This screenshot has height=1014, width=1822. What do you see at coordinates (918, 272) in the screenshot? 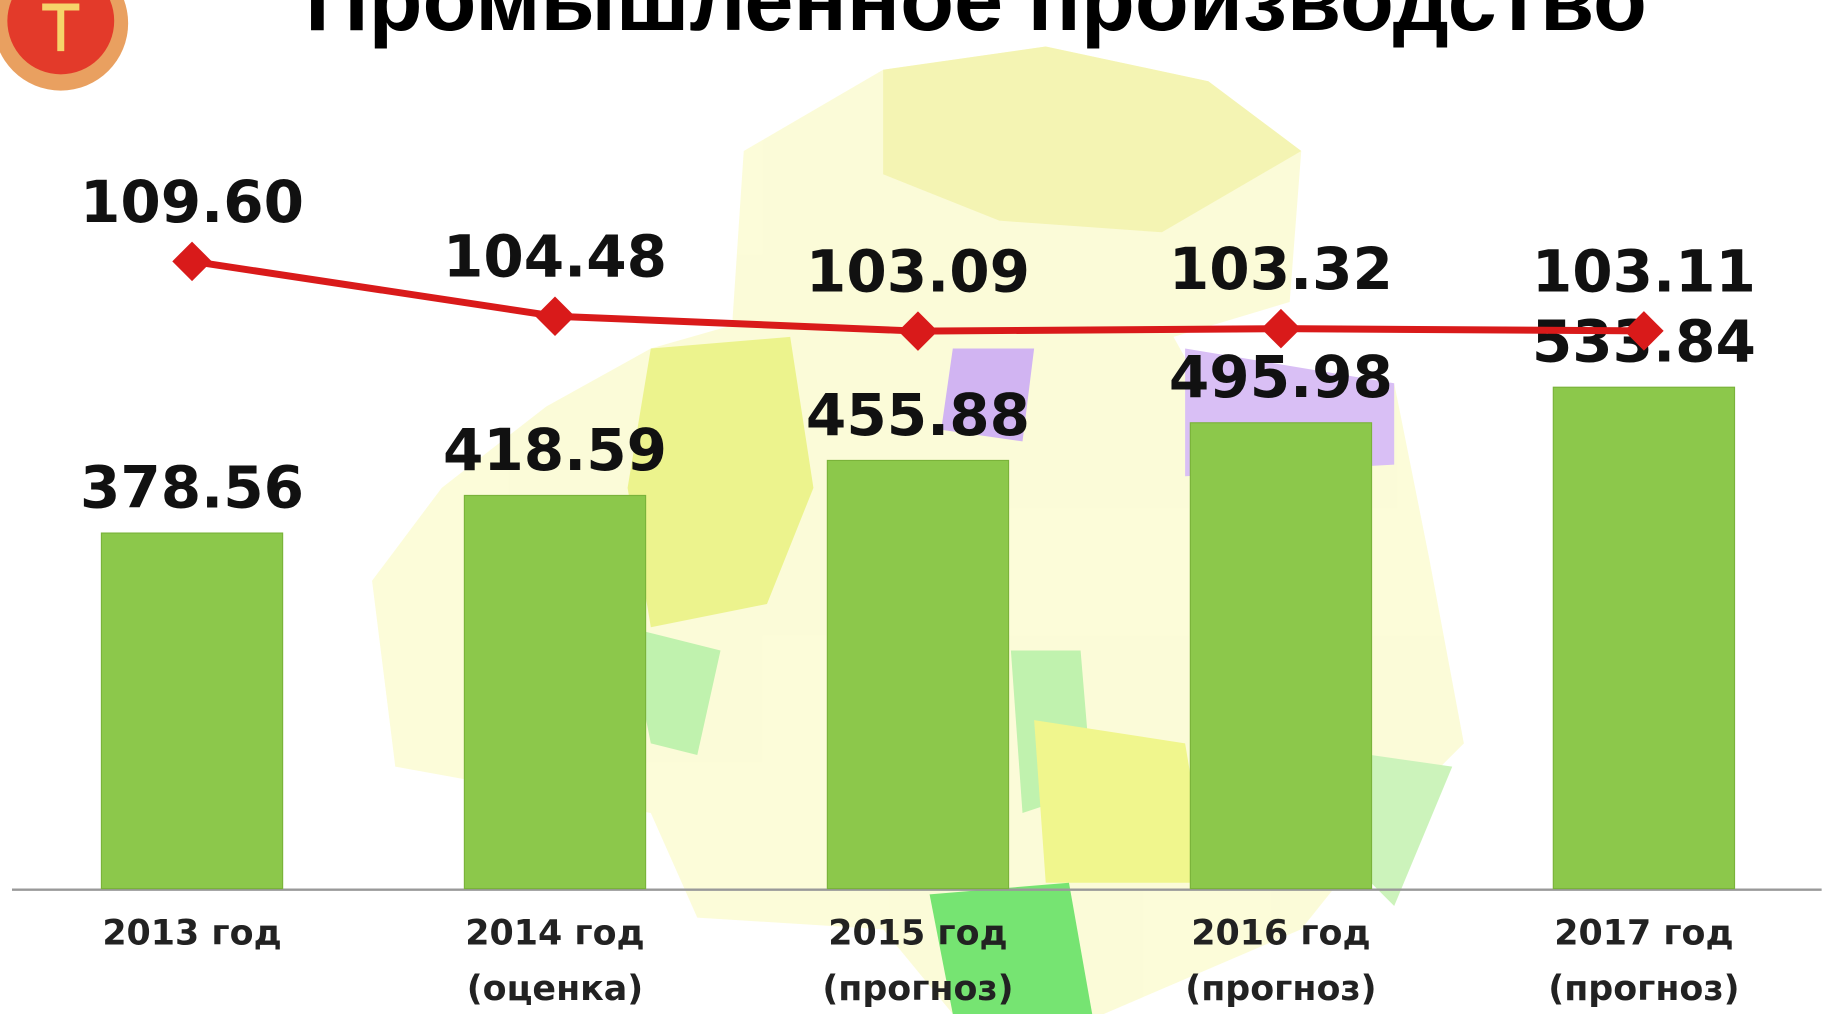
I see `line-value-label: 103.09` at bounding box center [918, 272].